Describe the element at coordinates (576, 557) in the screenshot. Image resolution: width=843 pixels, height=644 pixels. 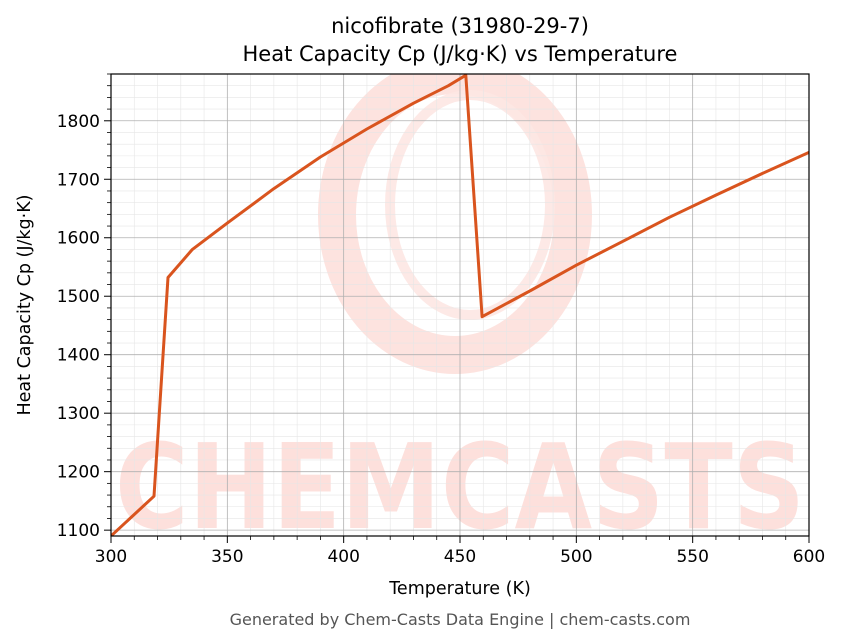
I see `x-tick-label: 500` at that location.